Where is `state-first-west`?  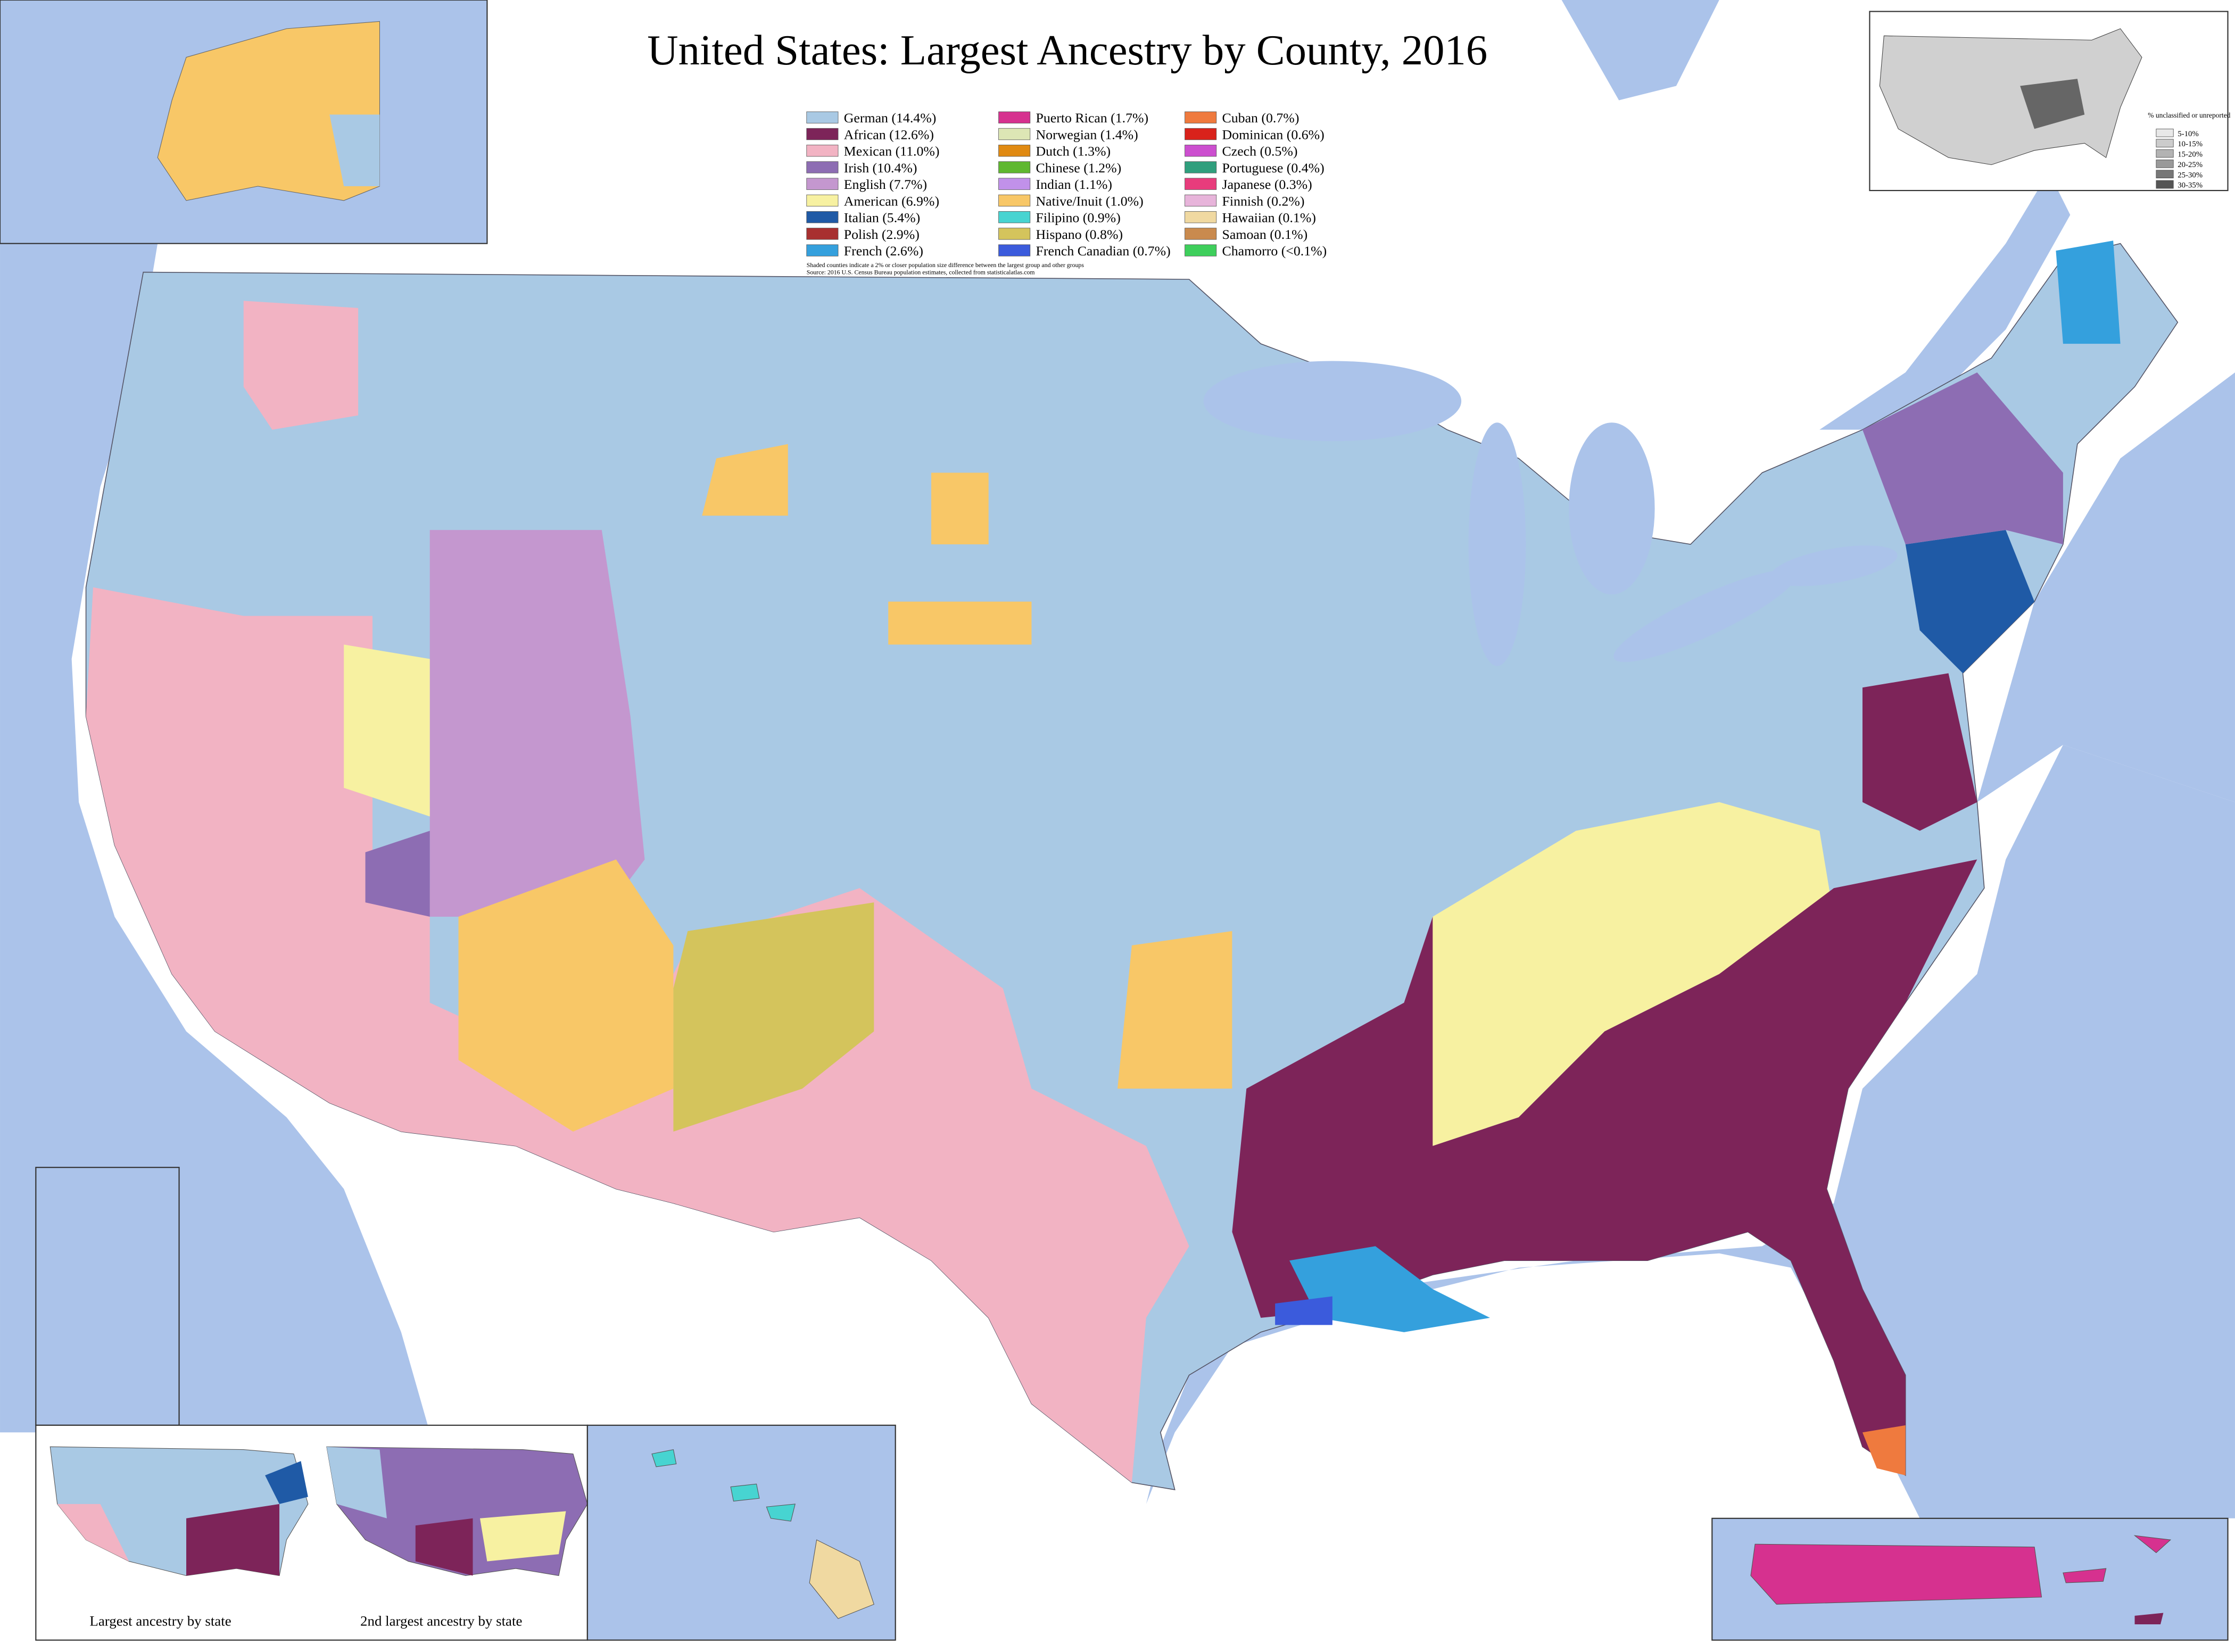 state-first-west is located at coordinates (93, 1533).